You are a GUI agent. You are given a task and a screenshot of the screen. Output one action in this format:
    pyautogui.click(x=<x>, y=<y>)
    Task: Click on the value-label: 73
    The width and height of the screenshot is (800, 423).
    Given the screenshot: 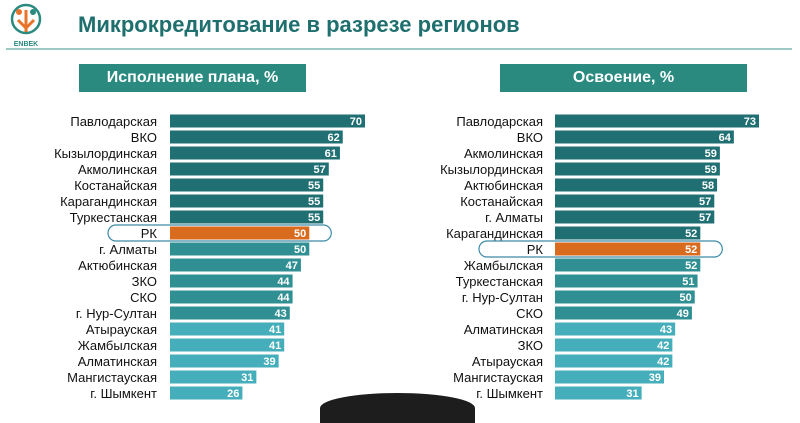 What is the action you would take?
    pyautogui.click(x=750, y=122)
    